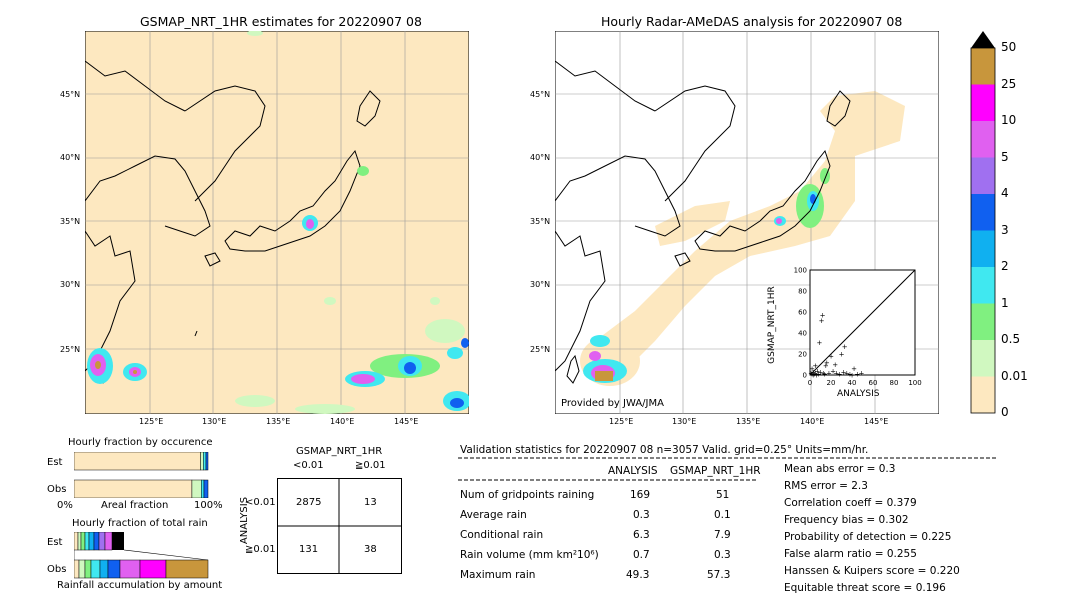 The width and height of the screenshot is (1080, 612). Describe the element at coordinates (55, 462) in the screenshot. I see `occurrence-est-label: Est` at that location.